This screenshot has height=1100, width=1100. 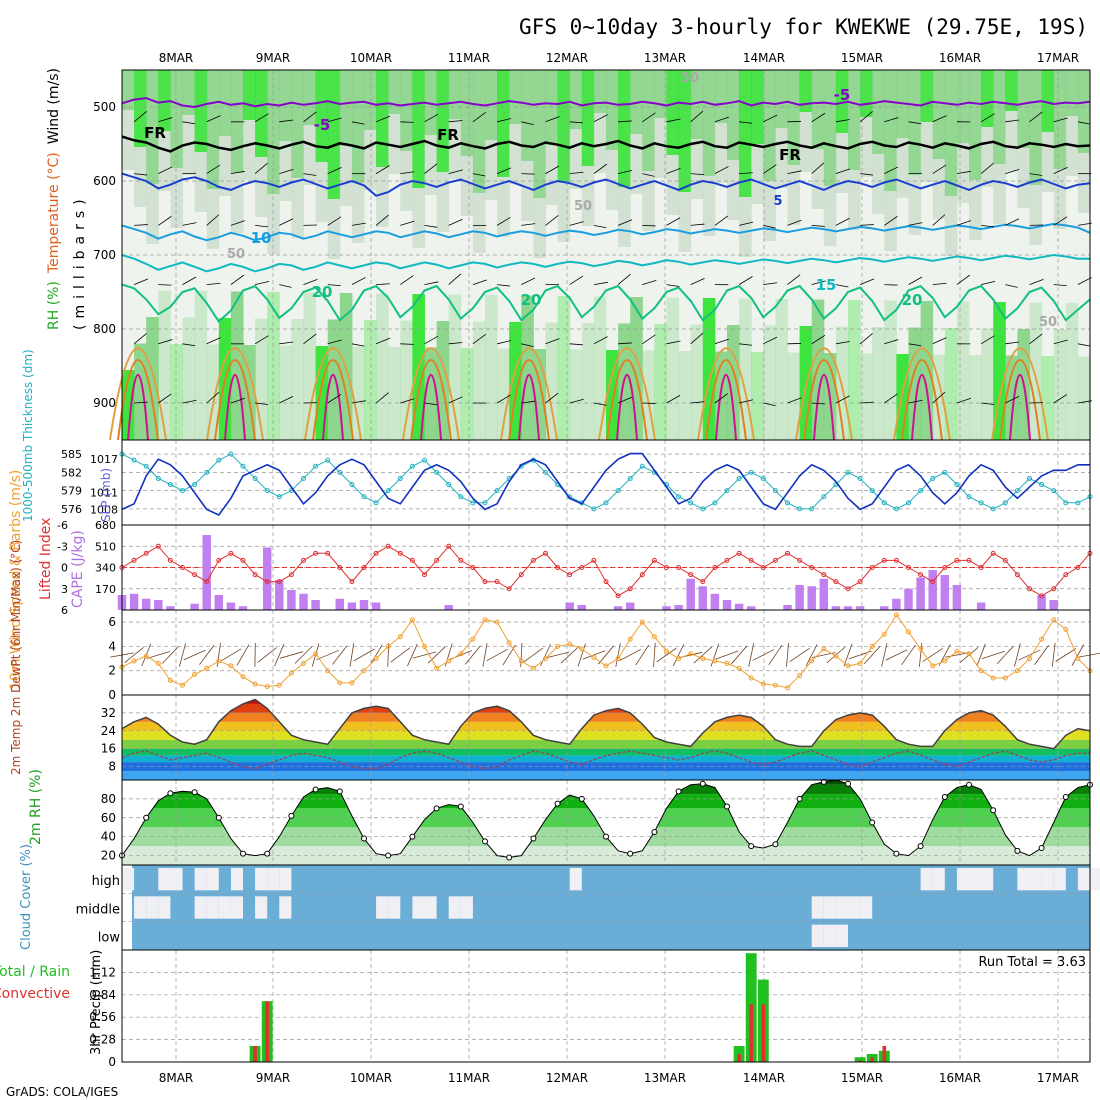 I want to click on surface-isotherm, so click(x=235, y=400).